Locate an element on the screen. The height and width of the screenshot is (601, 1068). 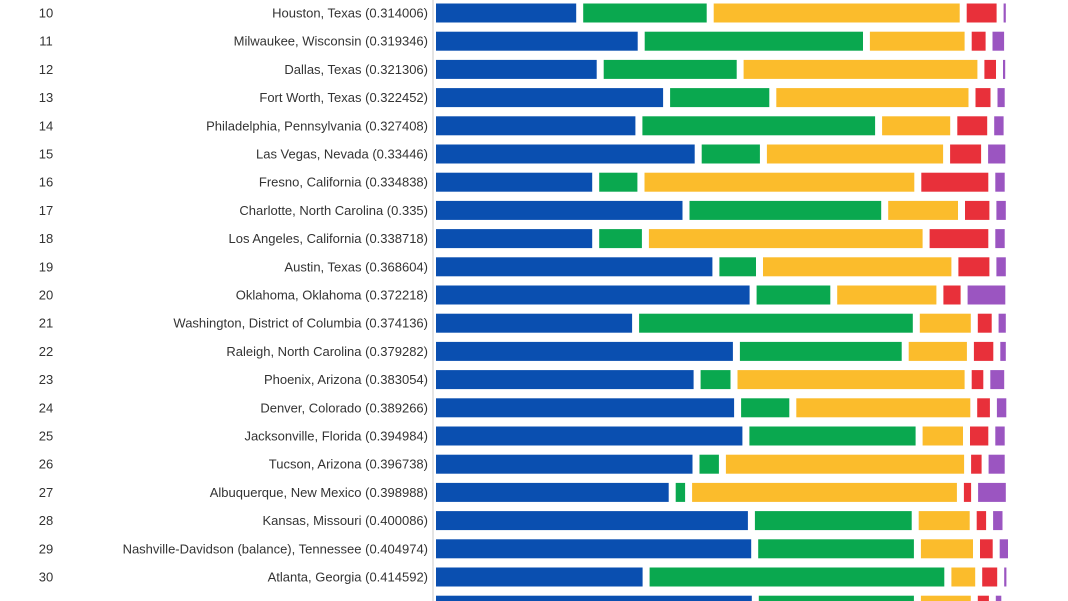
chart-row: 10 Houston, Texas (0.314006) is located at coordinates (522, 13).